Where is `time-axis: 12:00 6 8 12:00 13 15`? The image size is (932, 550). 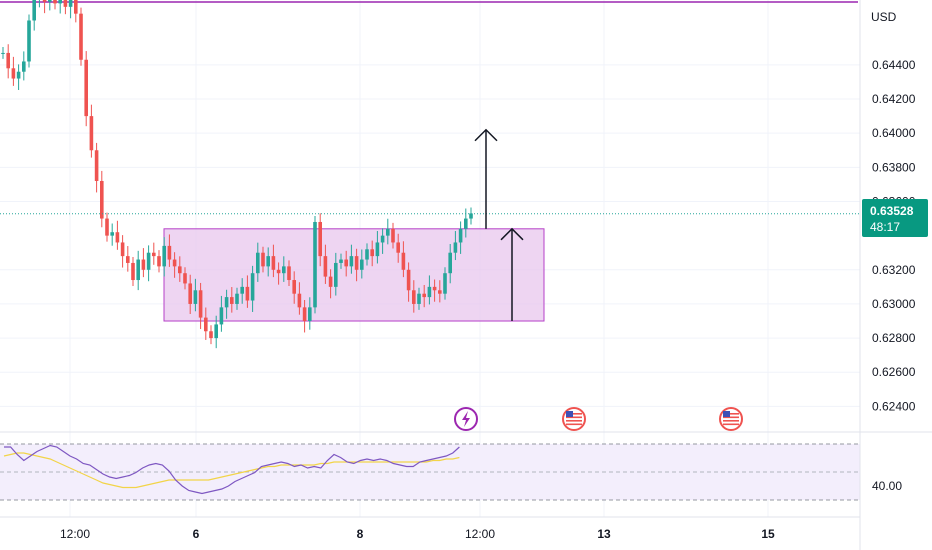
time-axis: 12:00 6 8 12:00 13 15 is located at coordinates (417, 534).